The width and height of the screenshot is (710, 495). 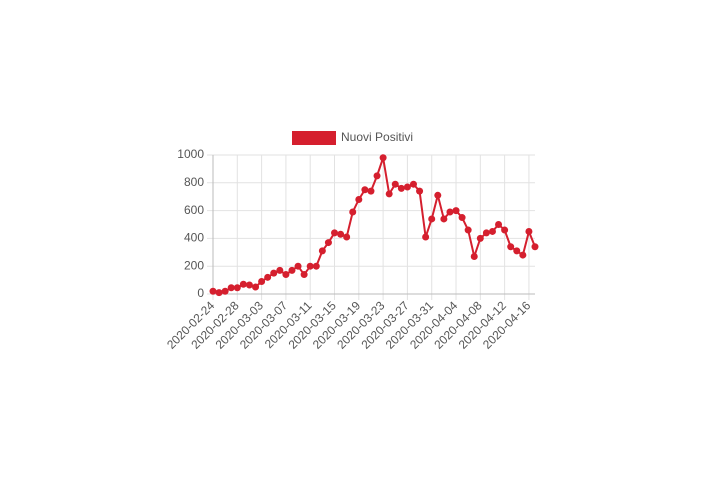 What do you see at coordinates (194, 238) in the screenshot?
I see `y-tick-label: 400` at bounding box center [194, 238].